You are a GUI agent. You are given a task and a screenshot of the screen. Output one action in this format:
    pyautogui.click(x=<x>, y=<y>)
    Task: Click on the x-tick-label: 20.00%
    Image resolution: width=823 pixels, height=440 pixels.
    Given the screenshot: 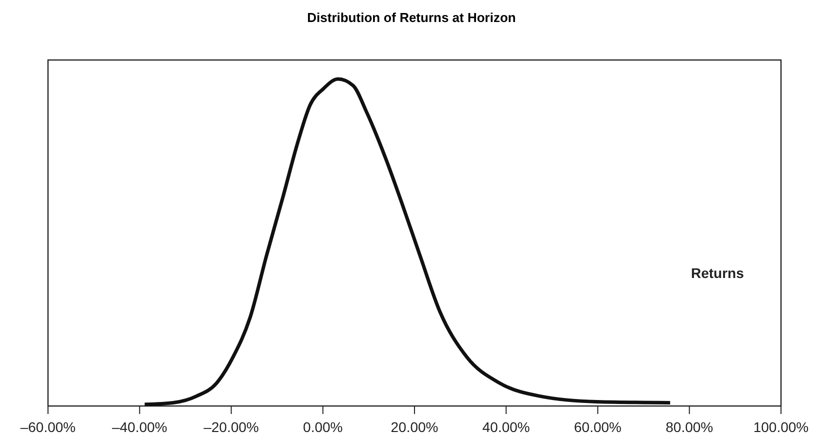 What is the action you would take?
    pyautogui.click(x=414, y=427)
    